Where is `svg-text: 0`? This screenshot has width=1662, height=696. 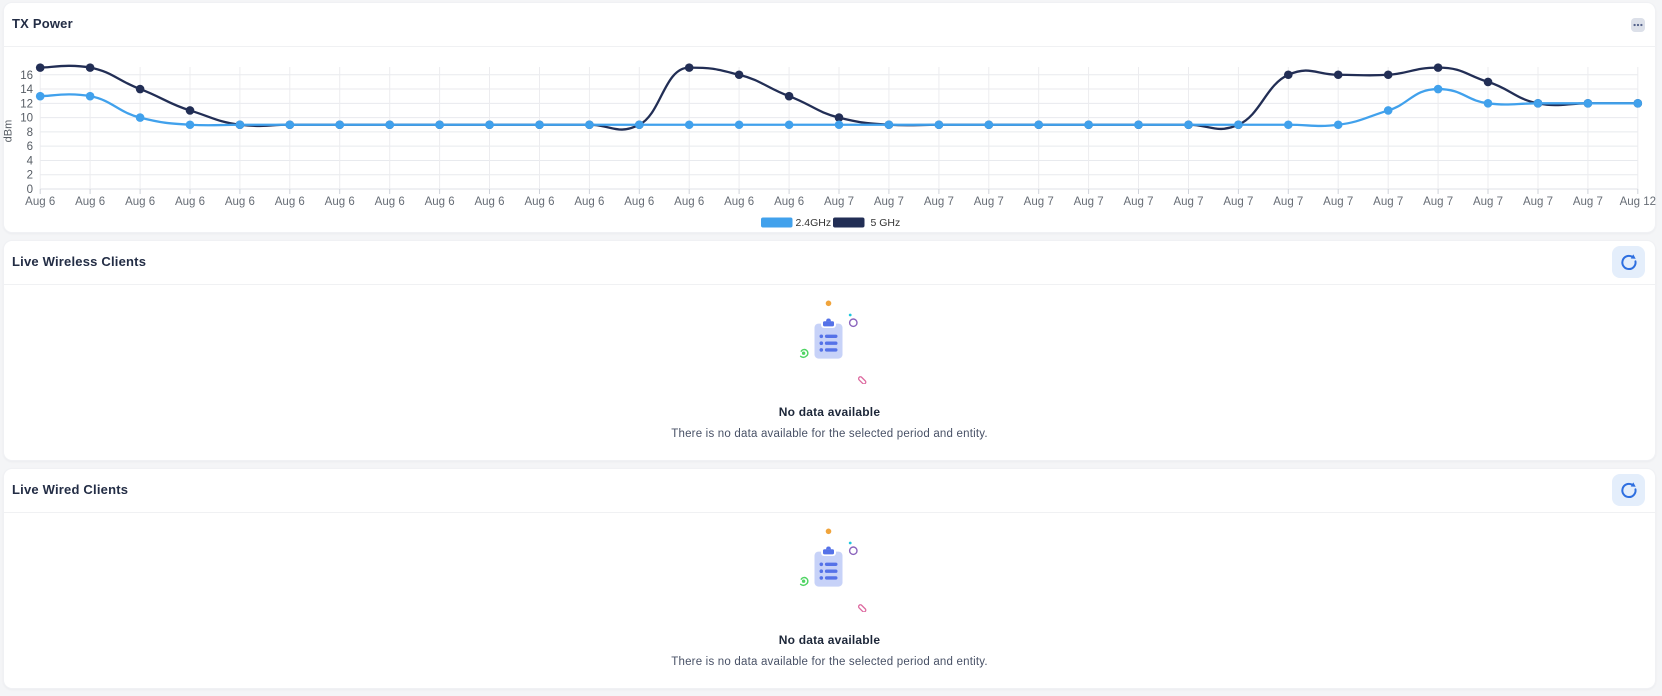 svg-text: 0 is located at coordinates (30, 190).